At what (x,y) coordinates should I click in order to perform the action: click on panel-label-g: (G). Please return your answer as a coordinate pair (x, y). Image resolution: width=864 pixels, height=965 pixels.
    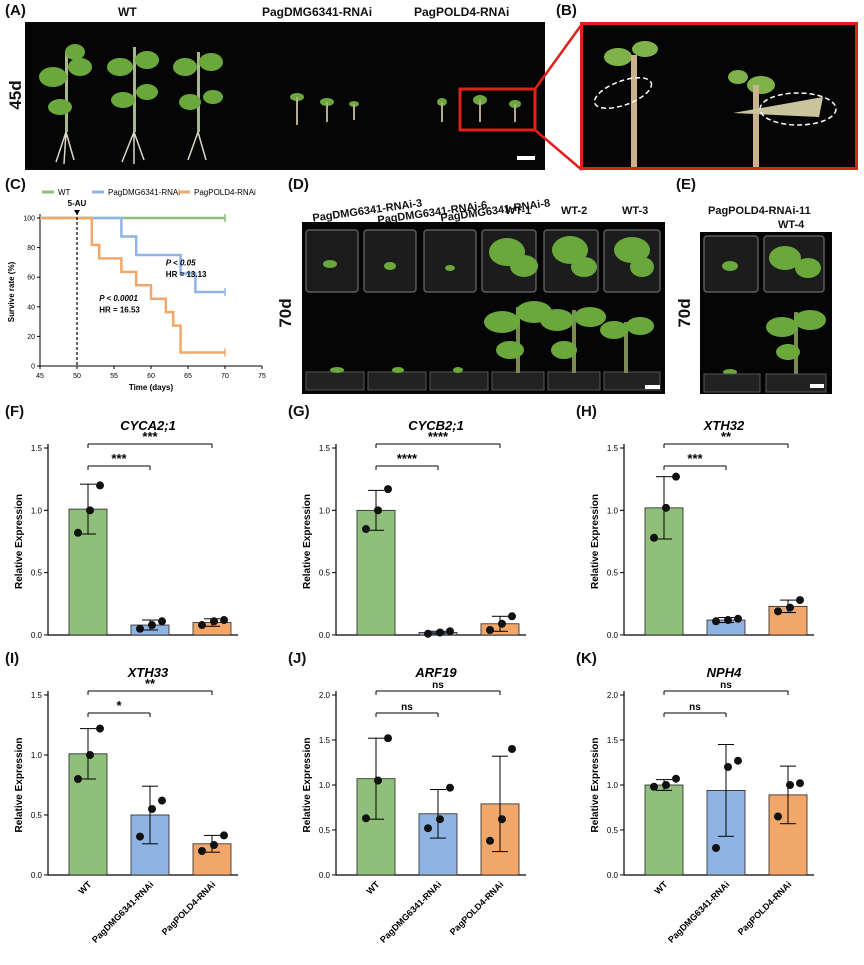
    Looking at the image, I should click on (299, 411).